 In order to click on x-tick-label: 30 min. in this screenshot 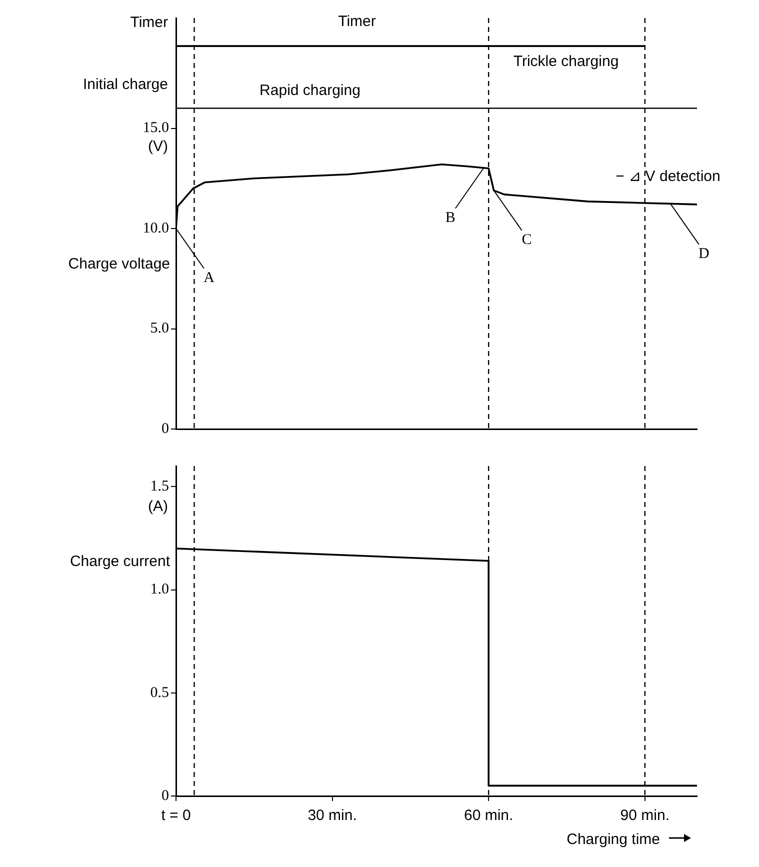, I will do `click(332, 815)`.